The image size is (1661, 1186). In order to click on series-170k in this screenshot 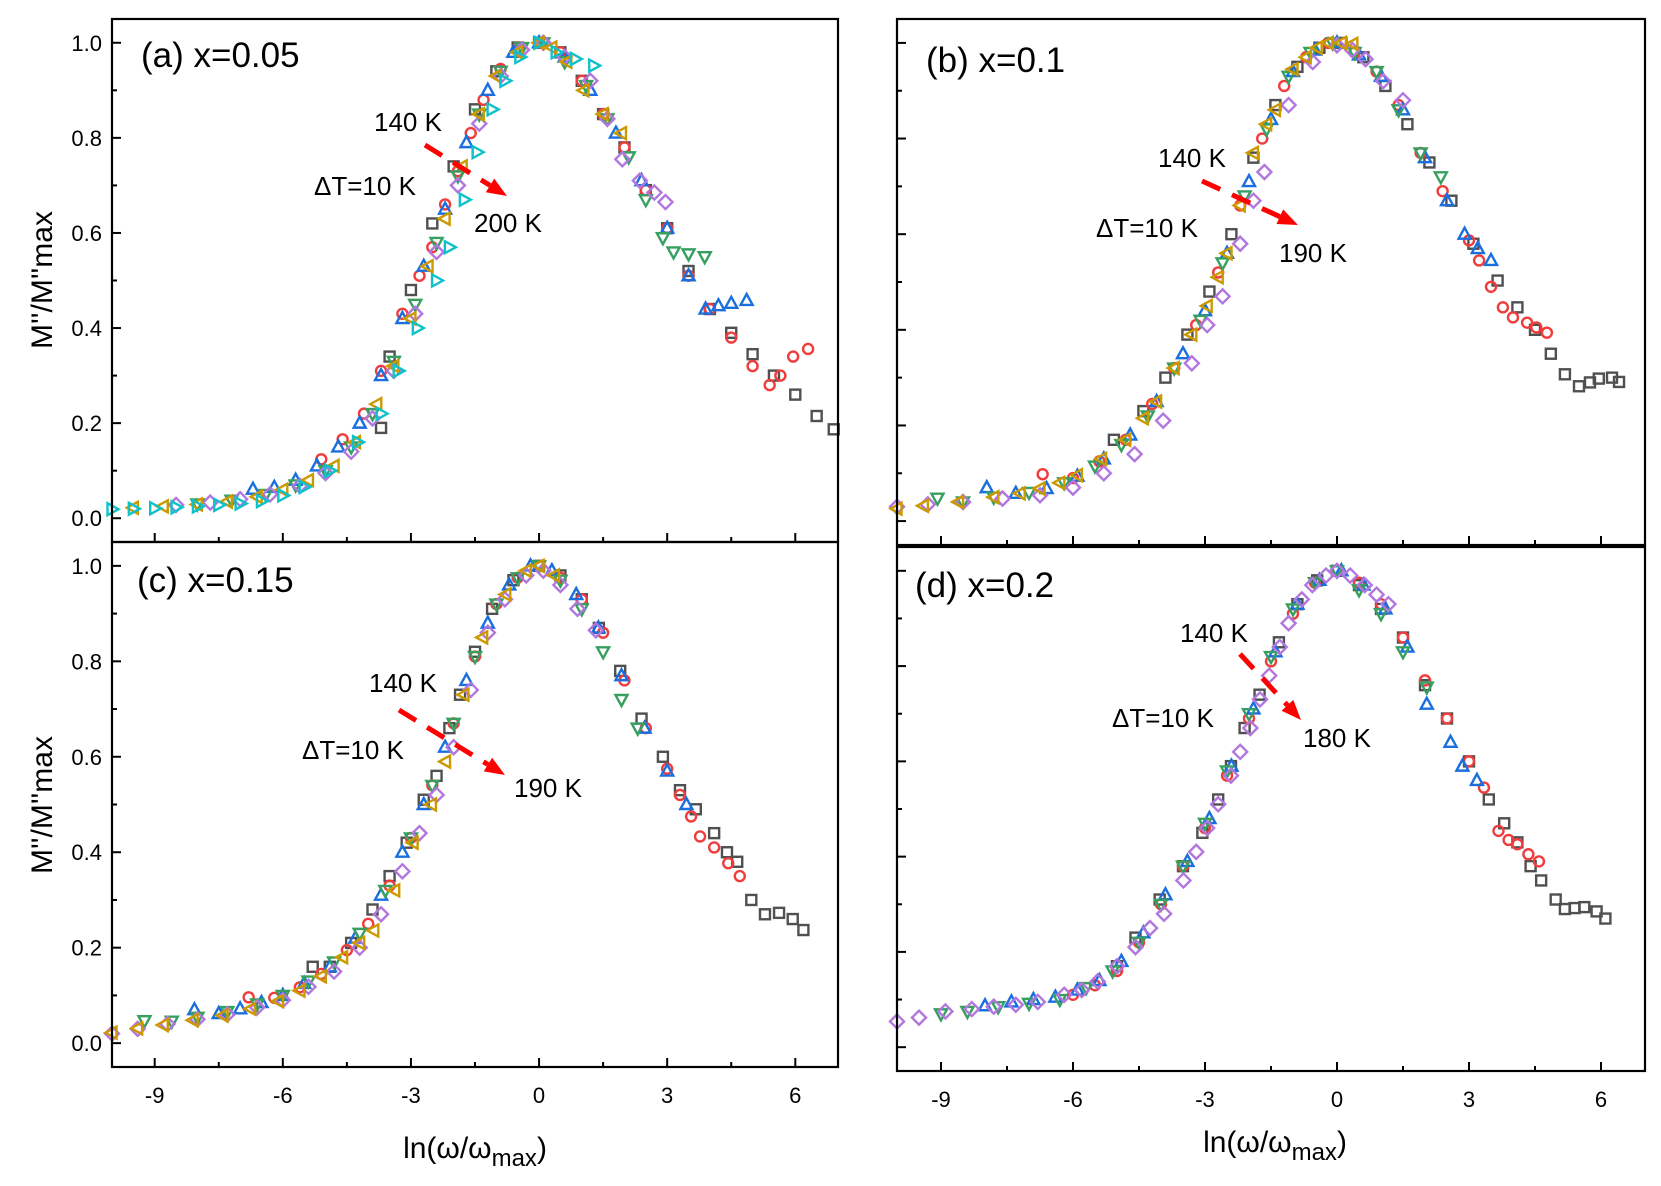, I will do `click(1189, 274)`.